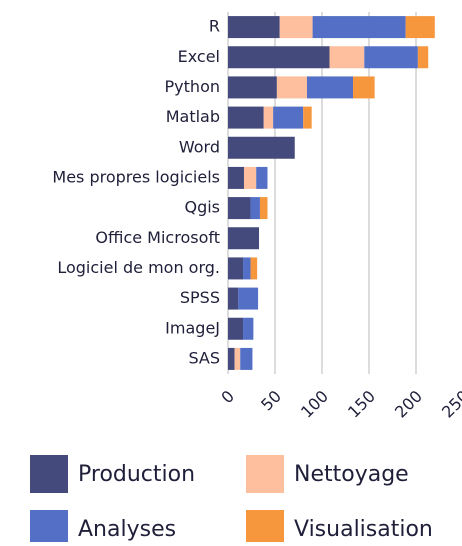 This screenshot has height=546, width=462. Describe the element at coordinates (193, 116) in the screenshot. I see `y-tick-label: Matlab` at that location.